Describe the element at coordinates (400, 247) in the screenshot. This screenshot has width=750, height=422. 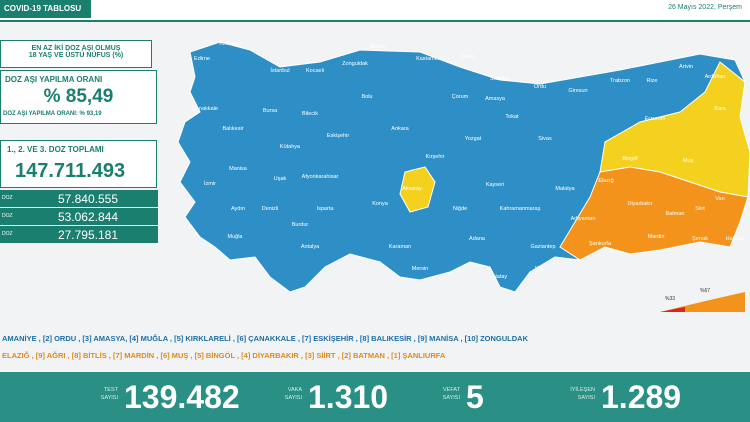
I see `city-label: Karaman` at that location.